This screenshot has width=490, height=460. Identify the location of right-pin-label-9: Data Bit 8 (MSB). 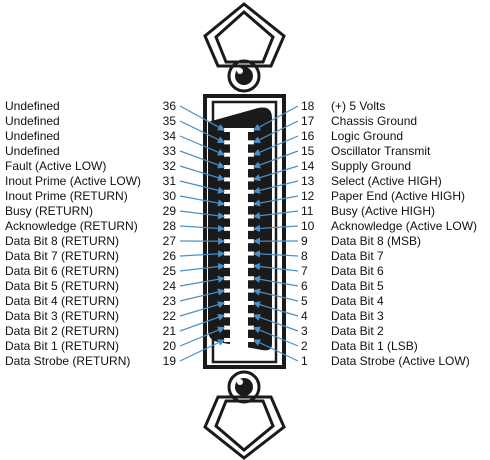
(376, 241).